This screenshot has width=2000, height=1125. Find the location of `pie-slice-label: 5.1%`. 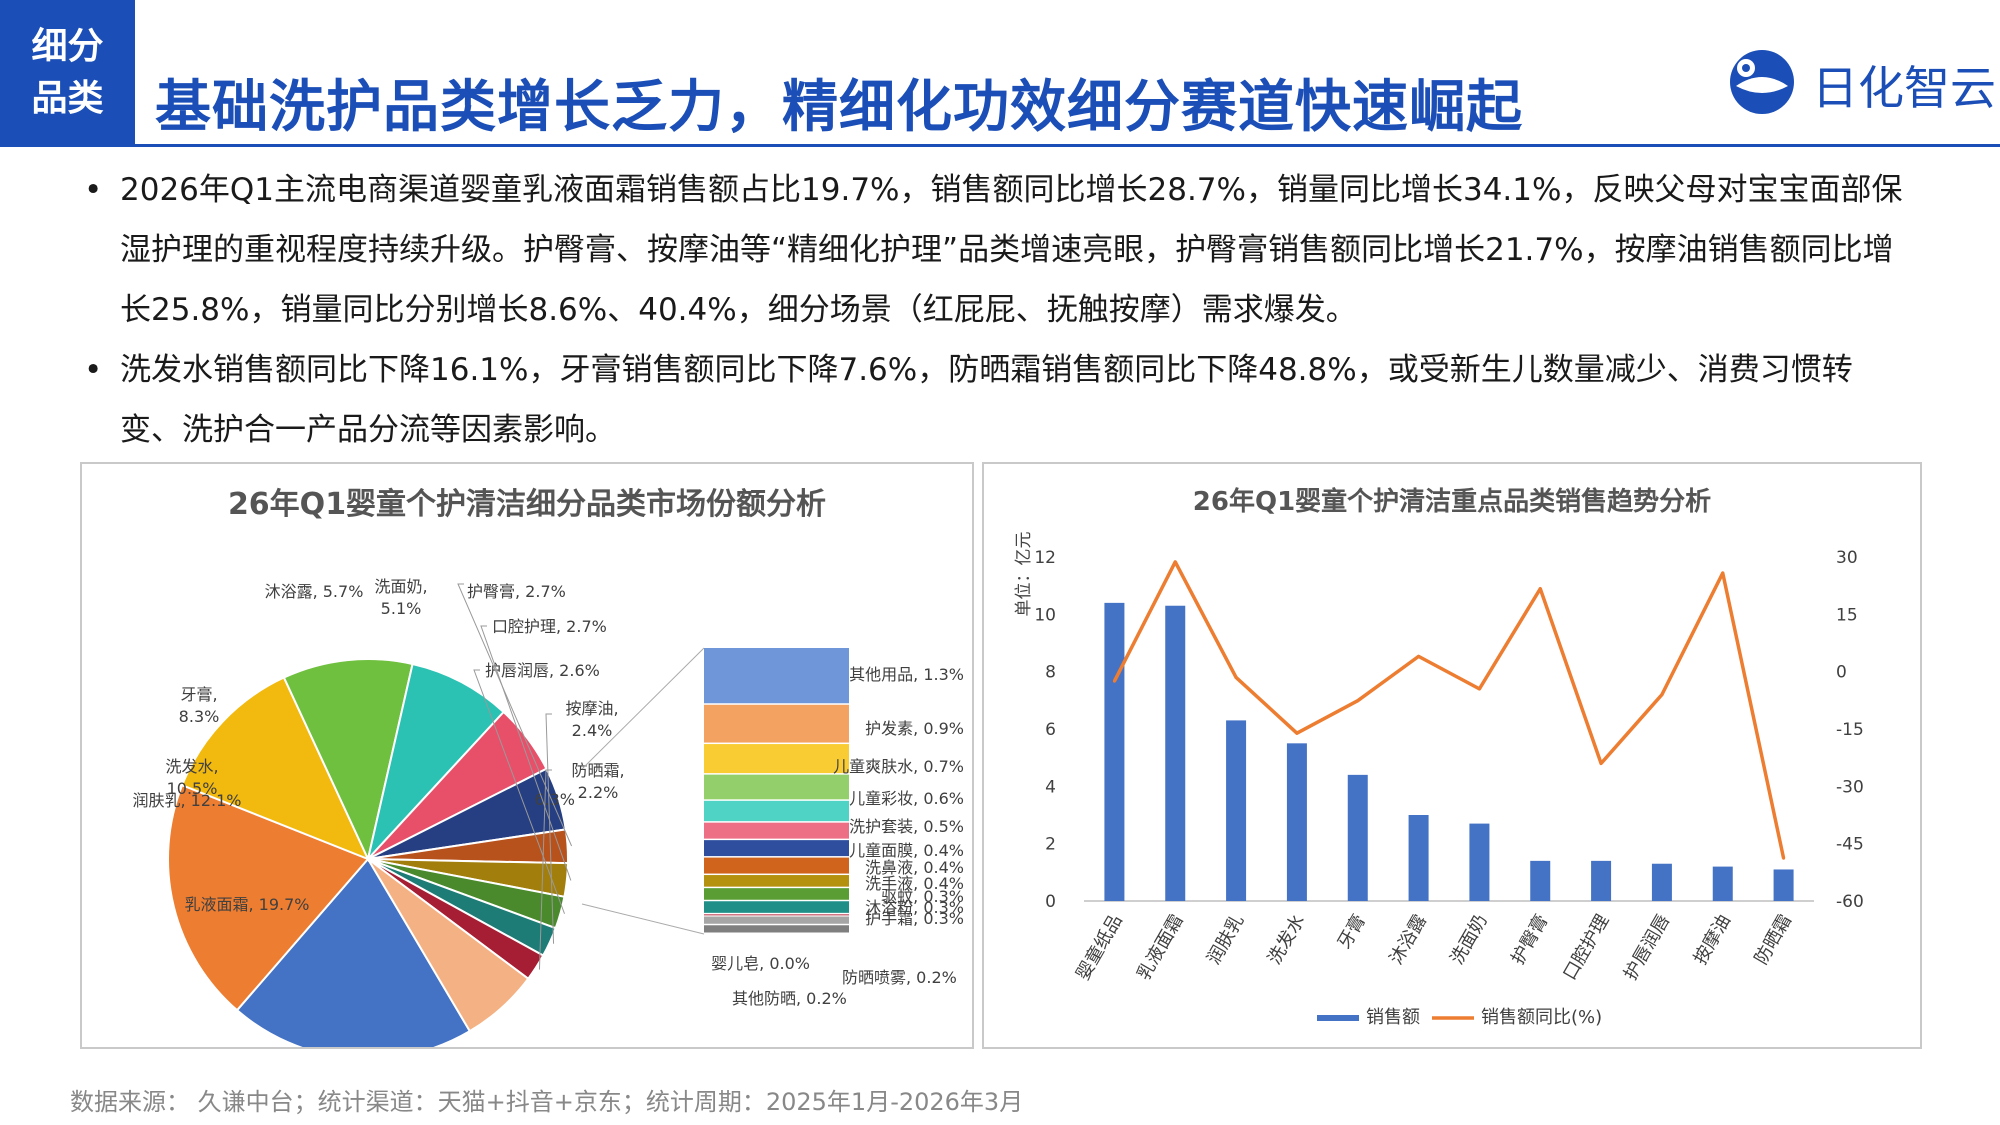

pie-slice-label: 5.1% is located at coordinates (401, 608).